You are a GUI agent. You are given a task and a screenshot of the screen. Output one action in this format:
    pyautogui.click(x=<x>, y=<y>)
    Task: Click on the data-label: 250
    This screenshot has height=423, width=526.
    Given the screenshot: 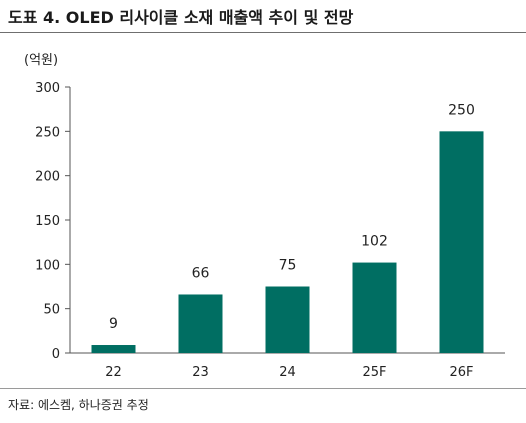 What is the action you would take?
    pyautogui.click(x=461, y=110)
    